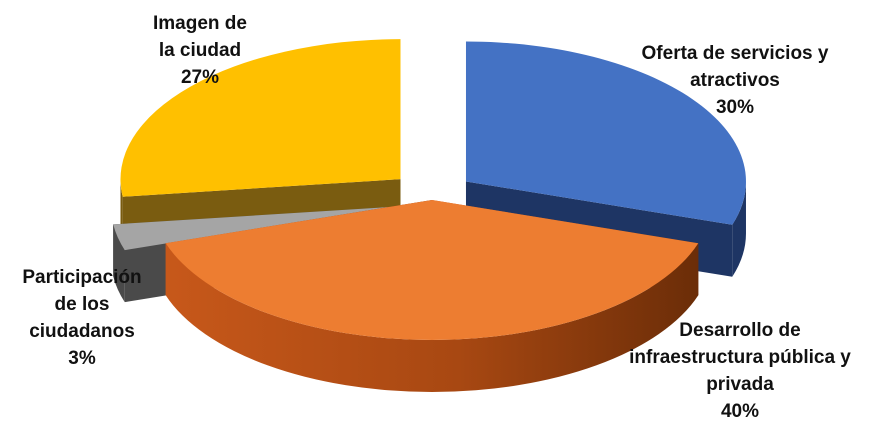 The height and width of the screenshot is (439, 887). Describe the element at coordinates (119, 263) in the screenshot. I see `slice-2-side` at that location.